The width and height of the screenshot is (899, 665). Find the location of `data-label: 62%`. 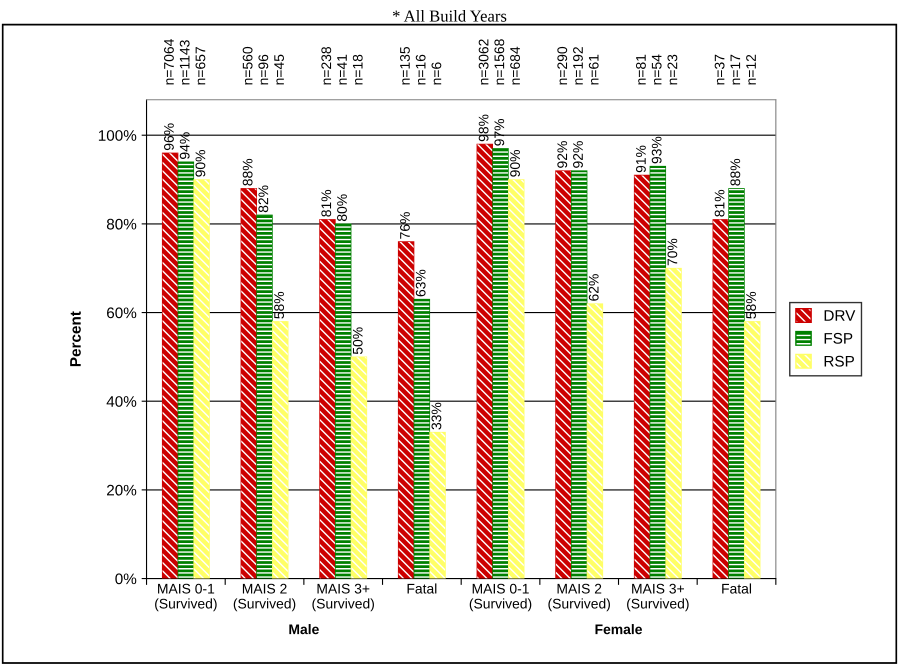

data-label: 62% is located at coordinates (593, 287).